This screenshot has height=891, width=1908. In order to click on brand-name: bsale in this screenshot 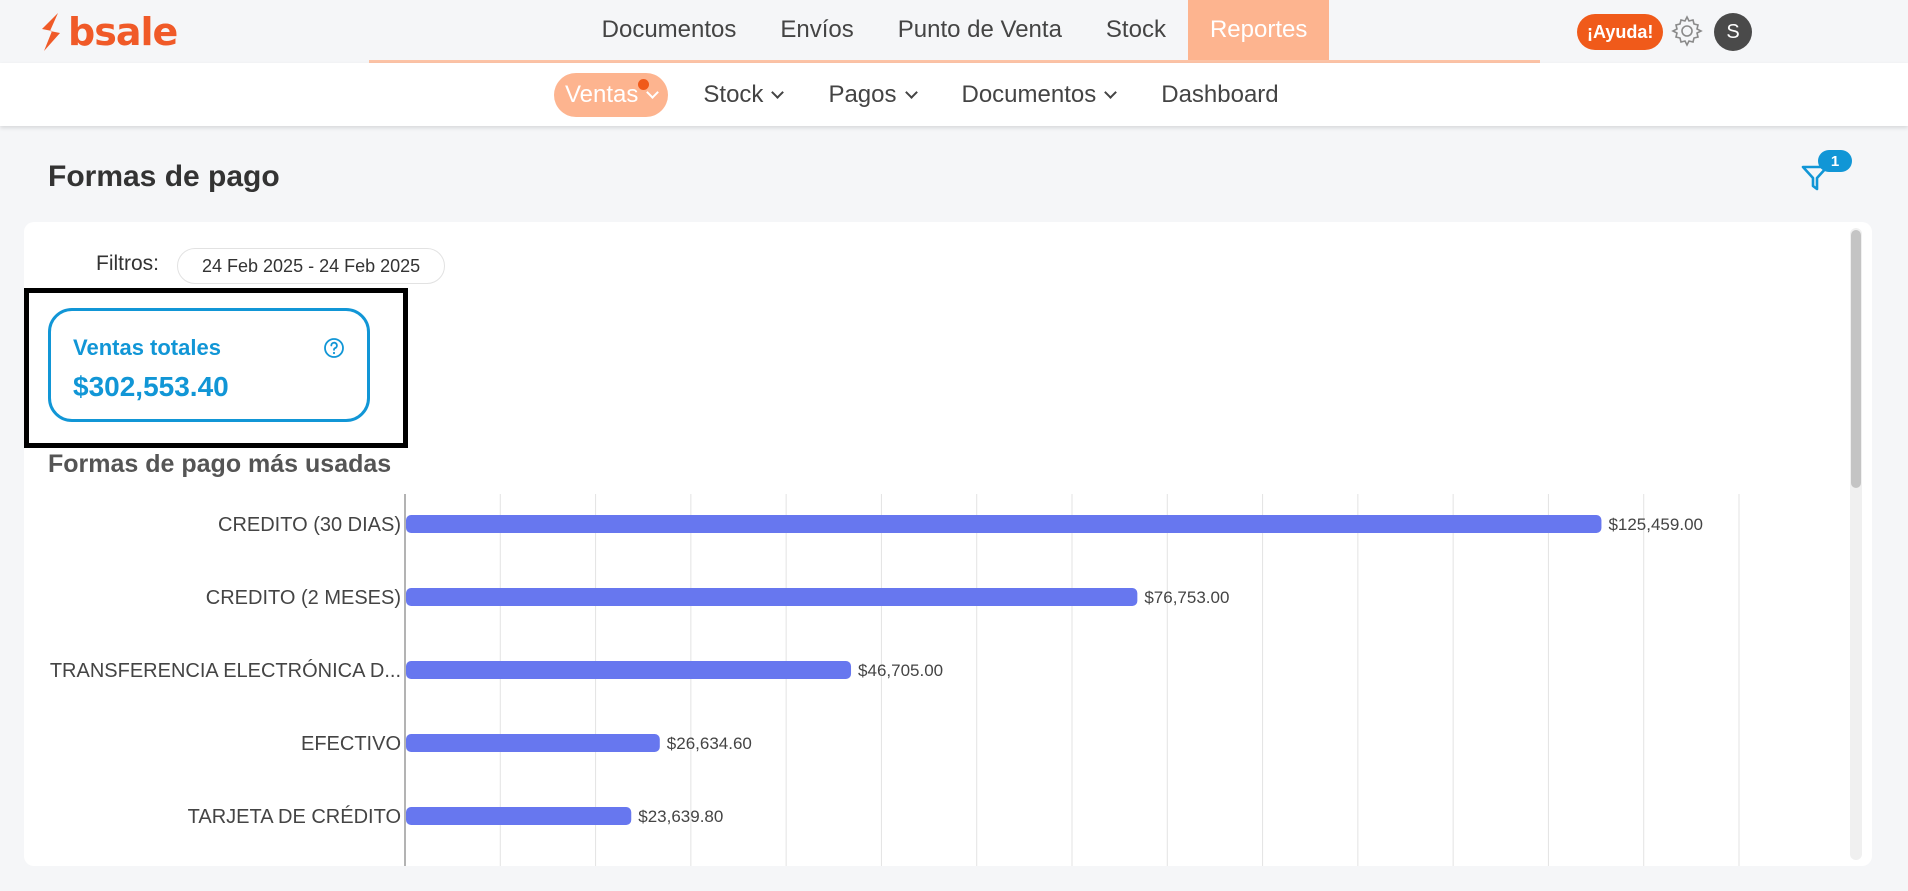, I will do `click(123, 32)`.